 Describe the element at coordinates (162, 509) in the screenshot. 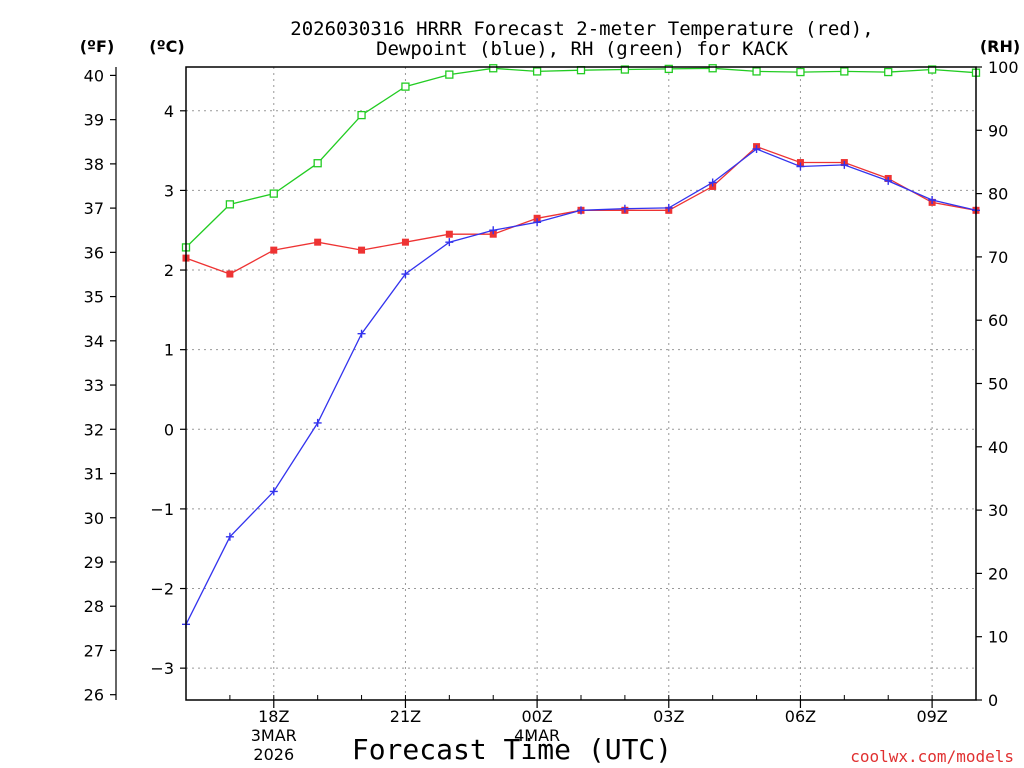

I see `celsius-tick-label: −1` at that location.